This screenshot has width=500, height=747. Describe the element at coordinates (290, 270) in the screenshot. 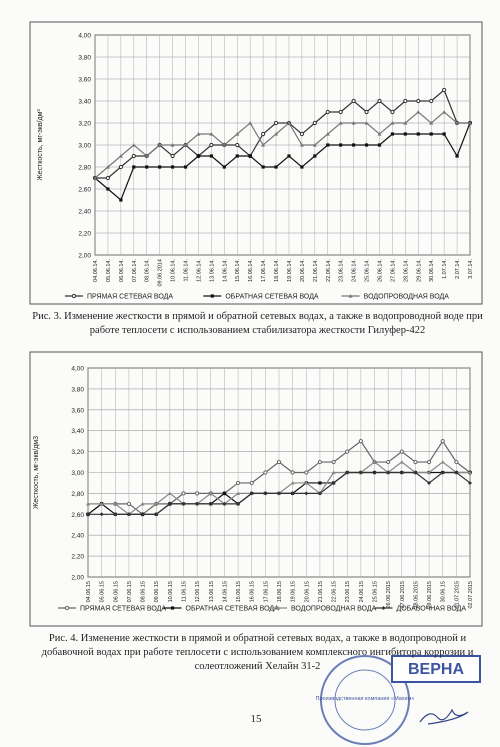

I see `x-tick-label: 19.06.14.` at that location.